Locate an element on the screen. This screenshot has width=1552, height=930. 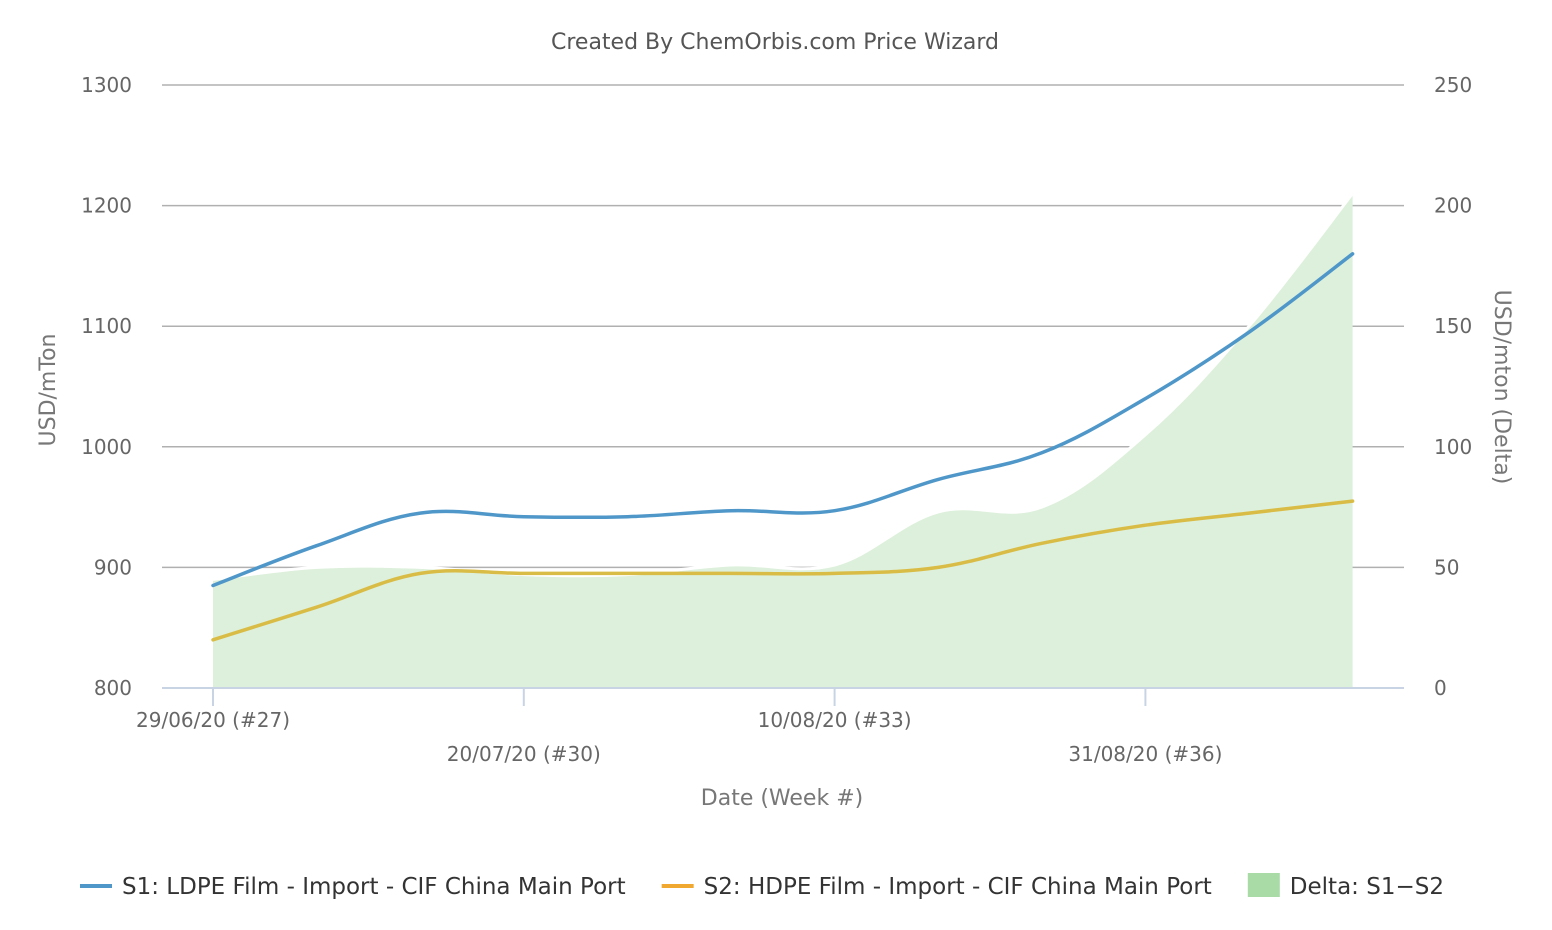
y2-tick-label: 50 is located at coordinates (1446, 567).